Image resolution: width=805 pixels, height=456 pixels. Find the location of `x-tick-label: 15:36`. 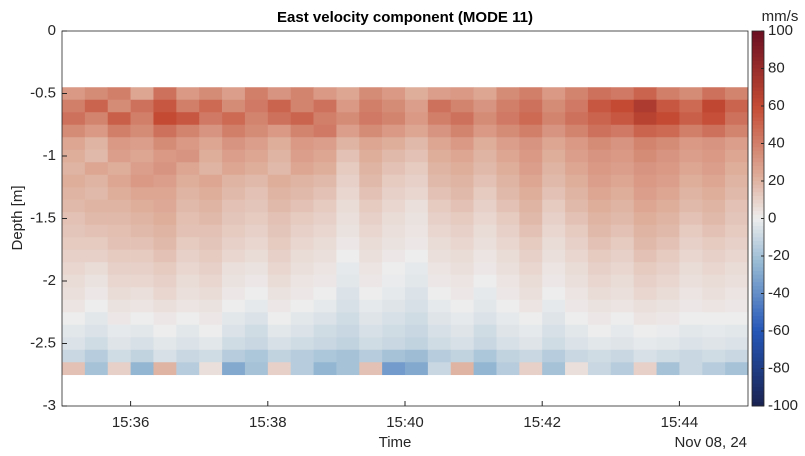

x-tick-label: 15:36 is located at coordinates (131, 422).